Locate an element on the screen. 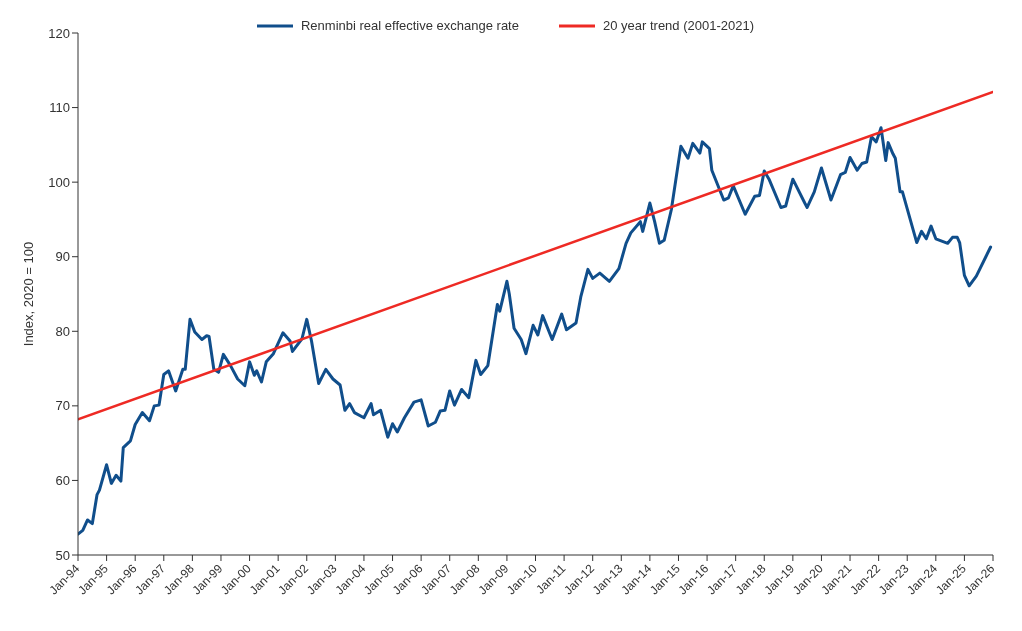 This screenshot has height=631, width=1022. legend-label: 20 year trend (2001-2021) is located at coordinates (678, 25).